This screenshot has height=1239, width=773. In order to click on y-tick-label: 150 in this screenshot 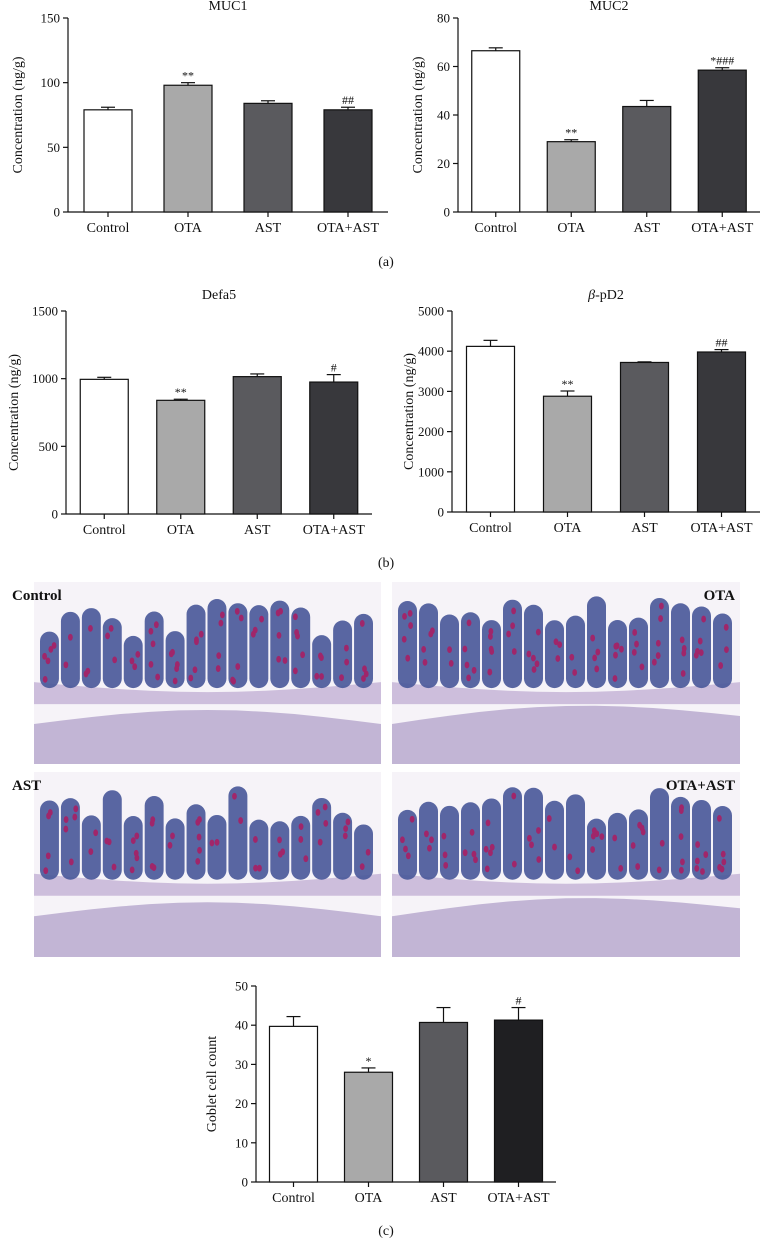, I will do `click(51, 18)`.